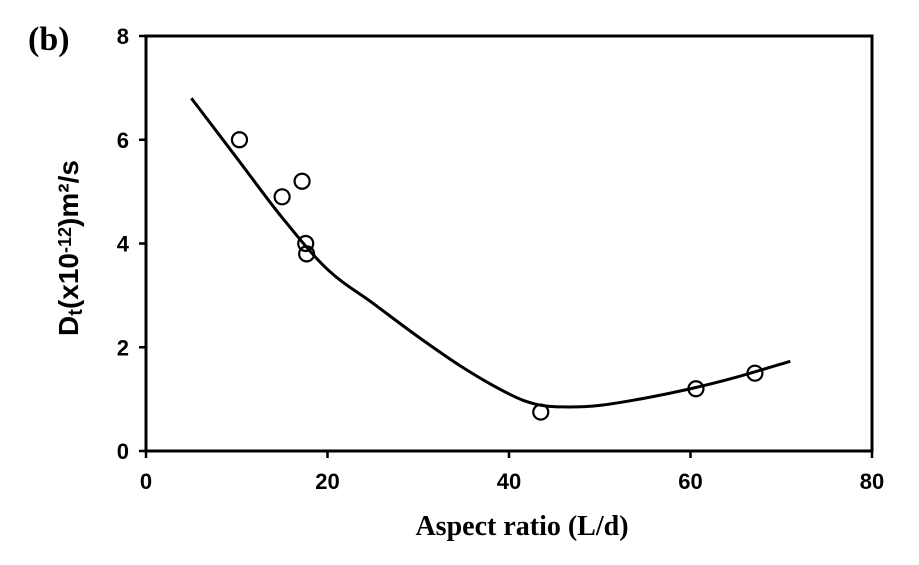 This screenshot has width=919, height=565. Describe the element at coordinates (68, 326) in the screenshot. I see `y-label-main: D` at that location.